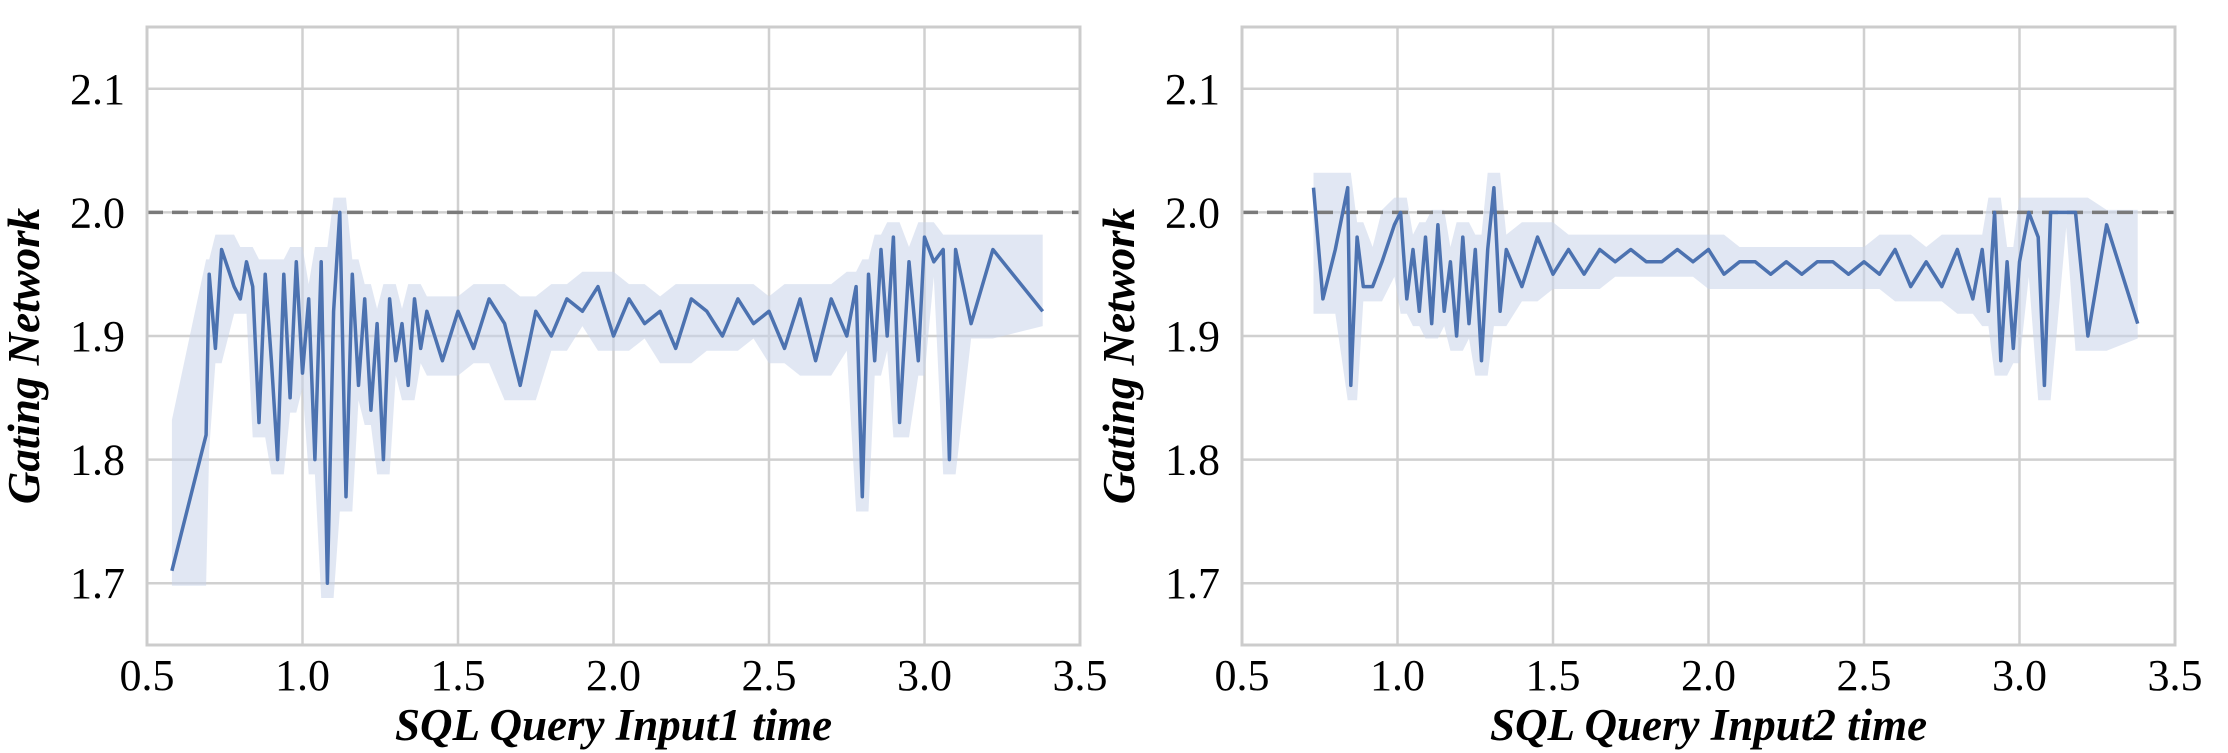 The height and width of the screenshot is (753, 2228). Describe the element at coordinates (1708, 725) in the screenshot. I see `x-axis-label: SQL Query Input2 time` at that location.